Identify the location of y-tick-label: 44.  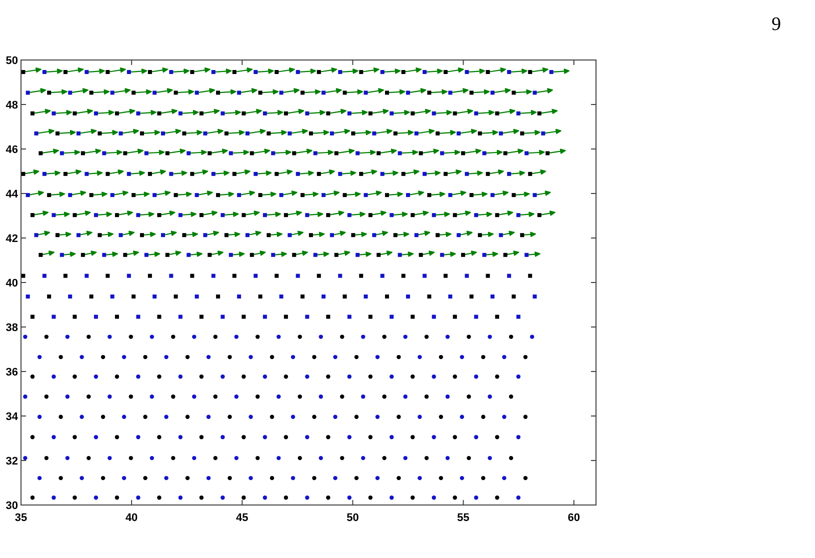
(12, 194).